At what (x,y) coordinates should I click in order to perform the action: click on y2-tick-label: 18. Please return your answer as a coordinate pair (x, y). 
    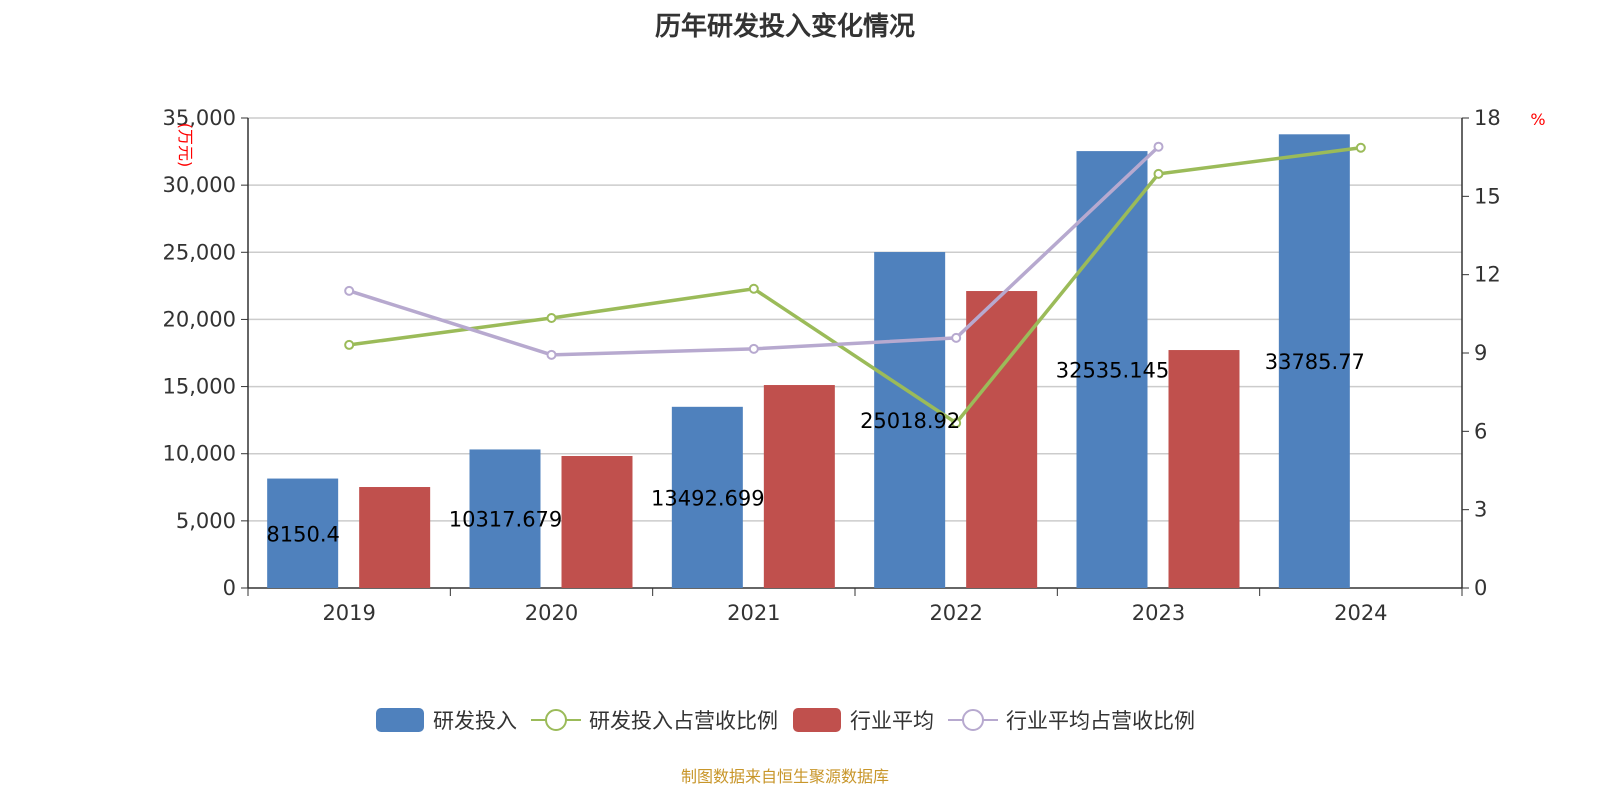
    Looking at the image, I should click on (1487, 118).